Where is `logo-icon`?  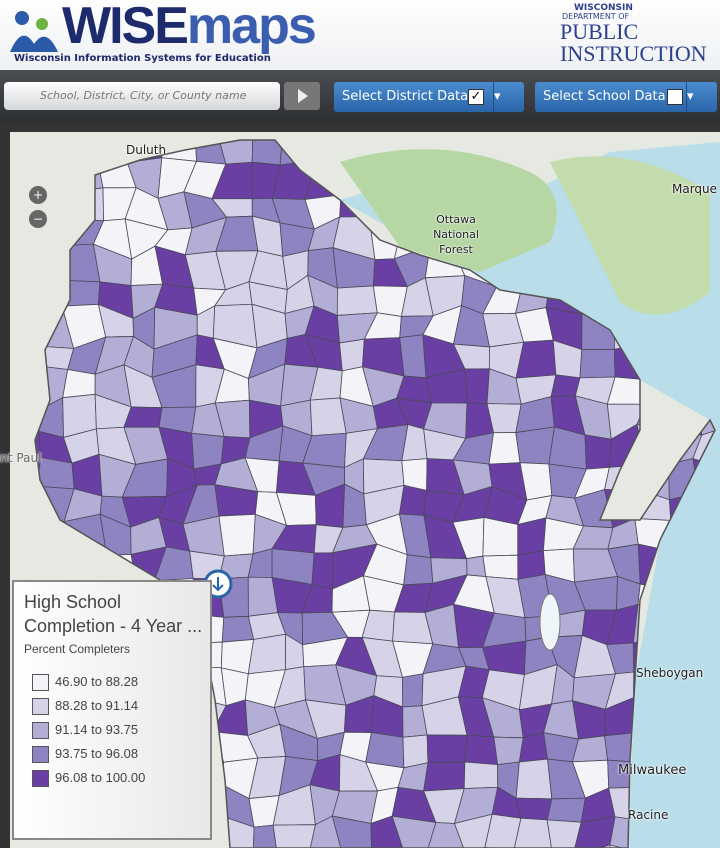 logo-icon is located at coordinates (34, 31).